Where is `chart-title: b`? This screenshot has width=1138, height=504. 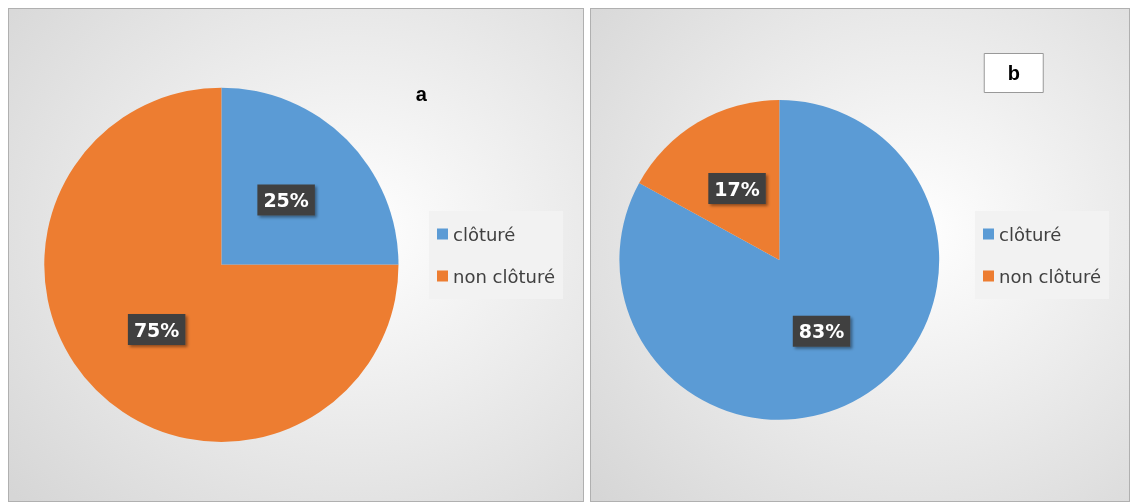 chart-title: b is located at coordinates (1013, 73).